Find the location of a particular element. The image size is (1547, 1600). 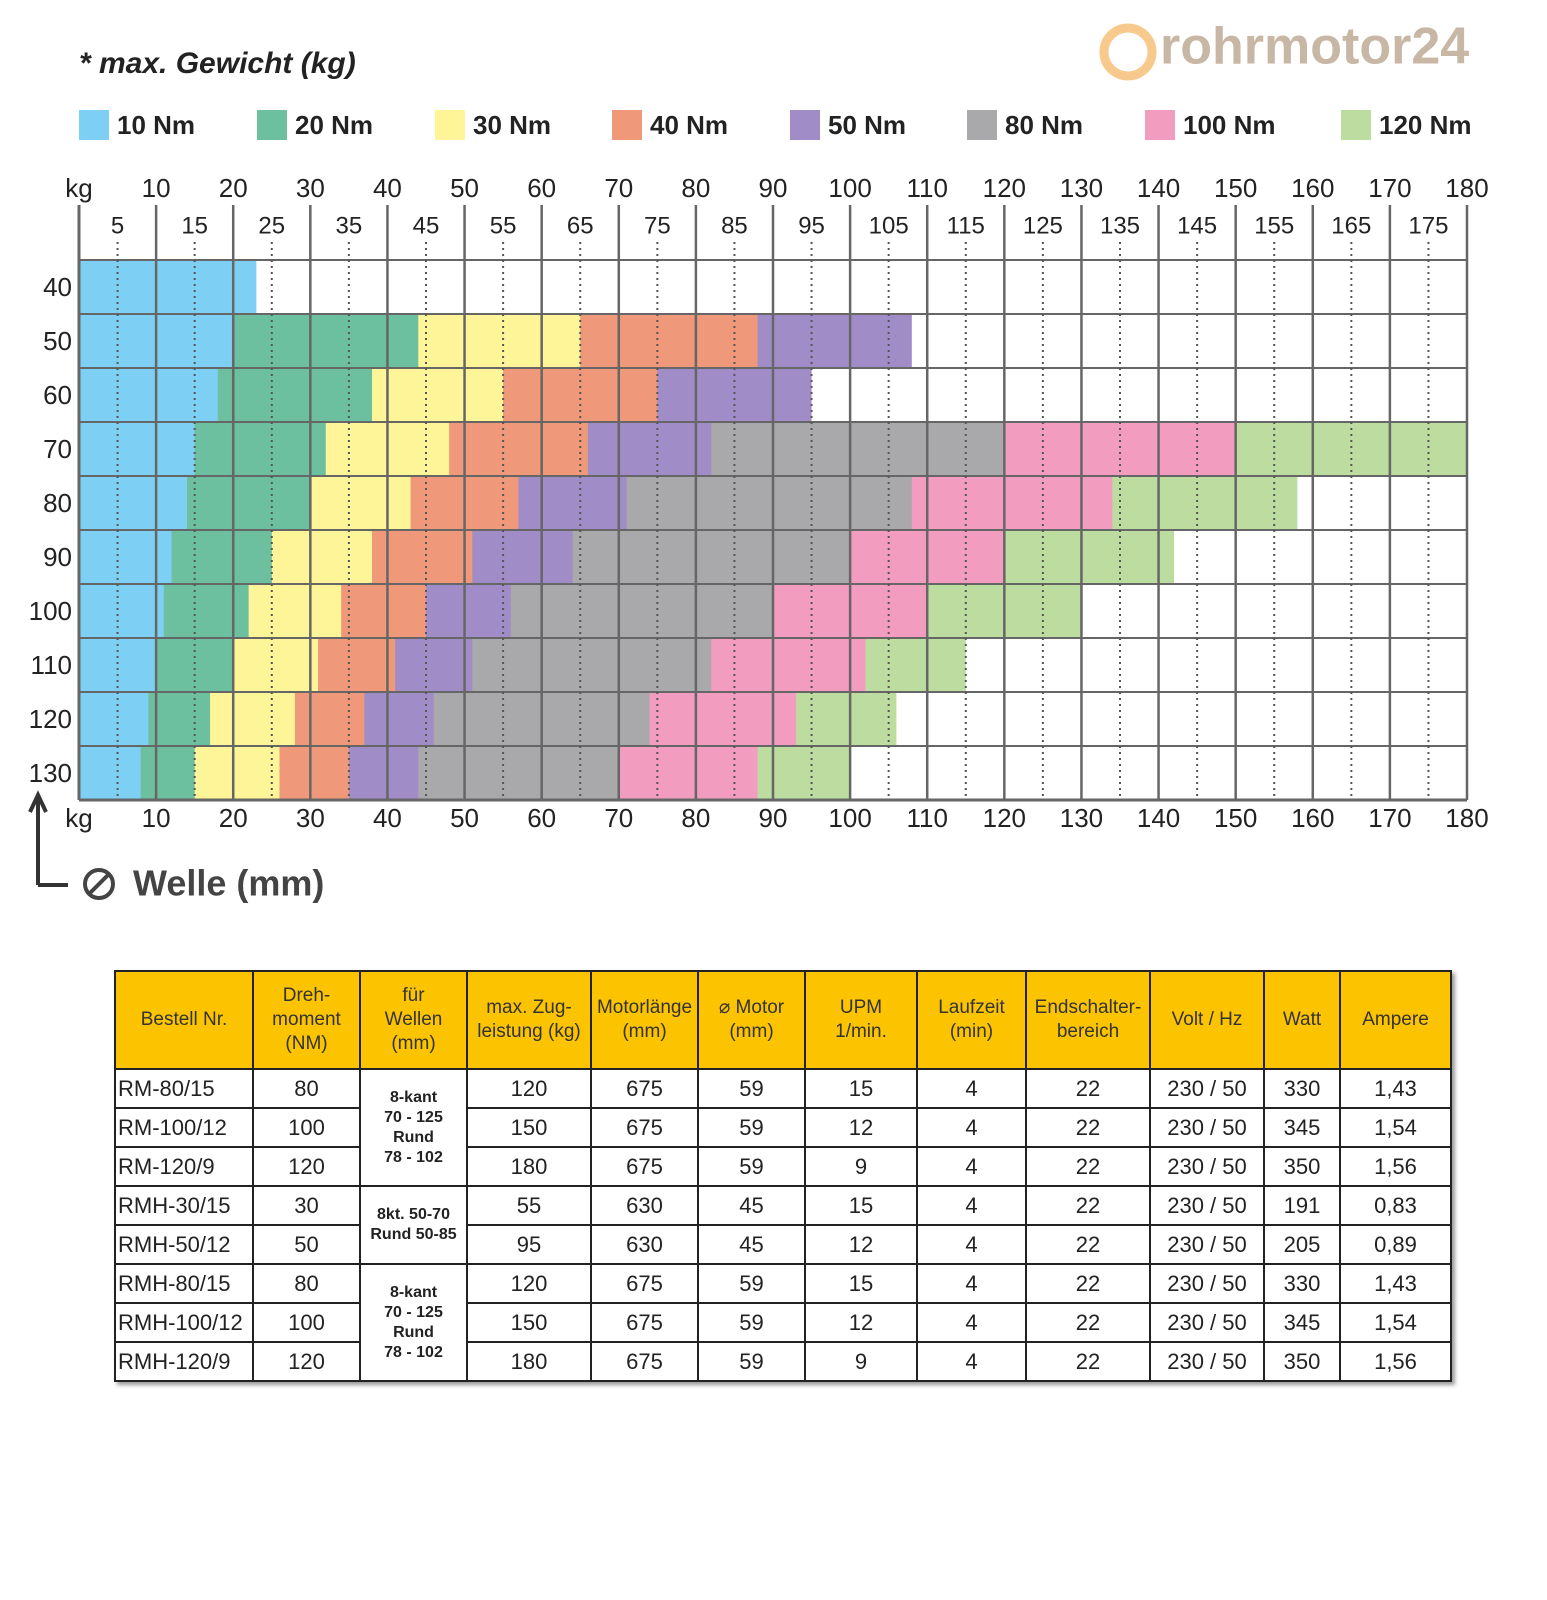

wellen-cell: 8-kant 70 - 125 Rund 78 - 102 is located at coordinates (413, 1322).